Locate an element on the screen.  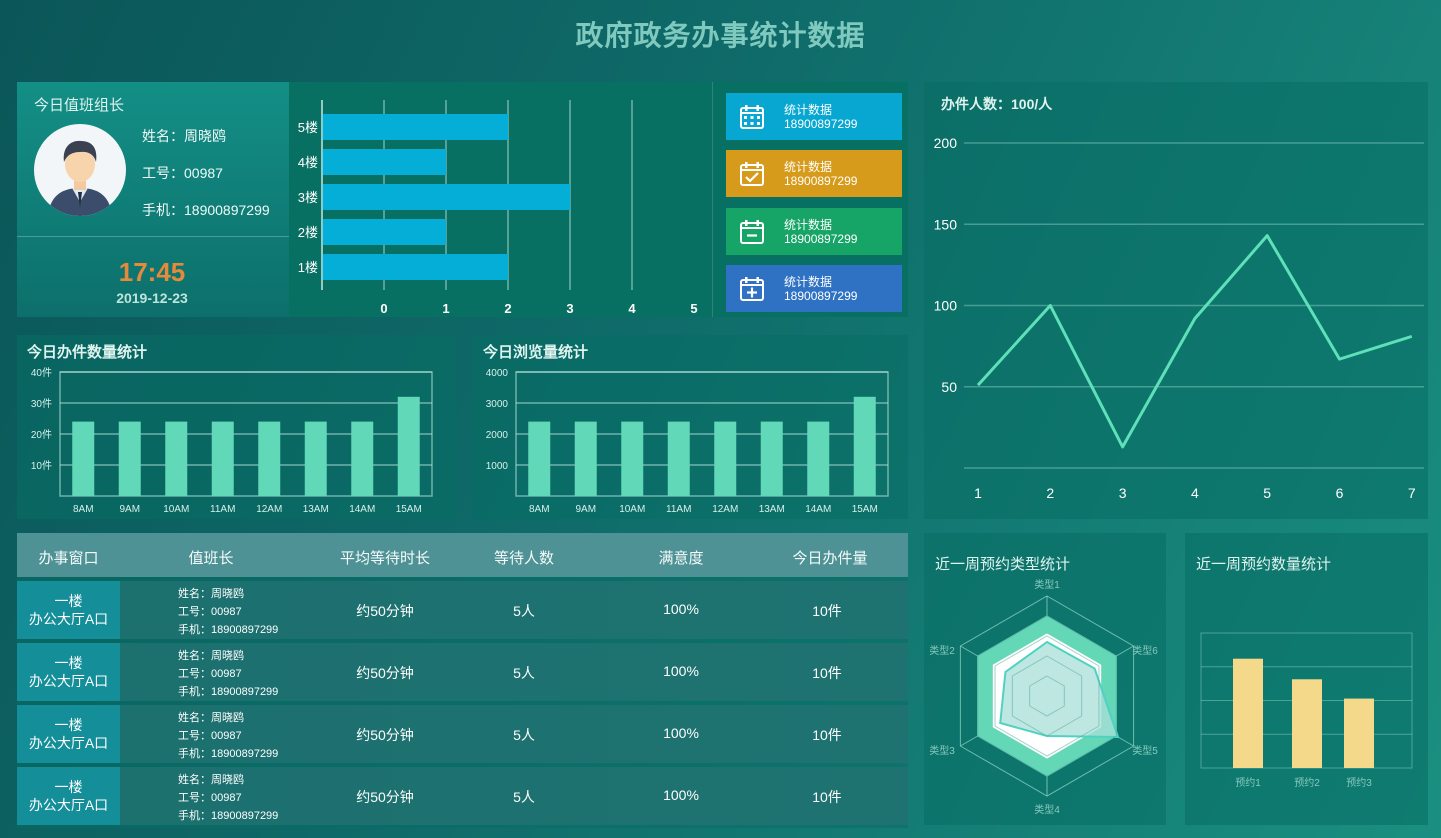
y-tick-label: 30件 is located at coordinates (41, 404).